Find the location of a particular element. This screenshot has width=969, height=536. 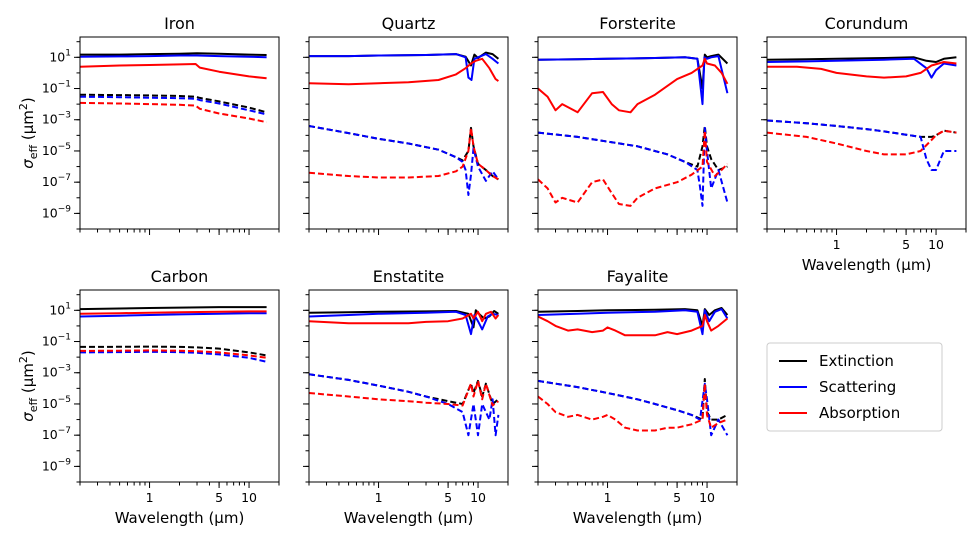

y-tick-exponent: −3 is located at coordinates (64, 369).